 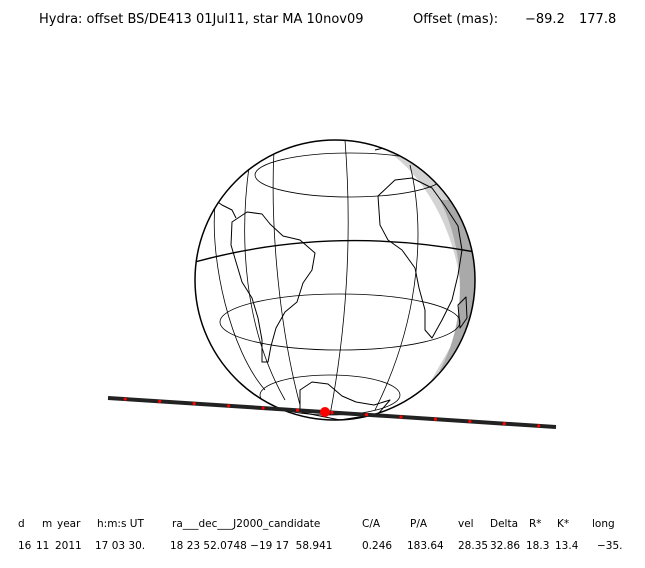 I want to click on offset-label: Offset (mas):, so click(x=456, y=19).